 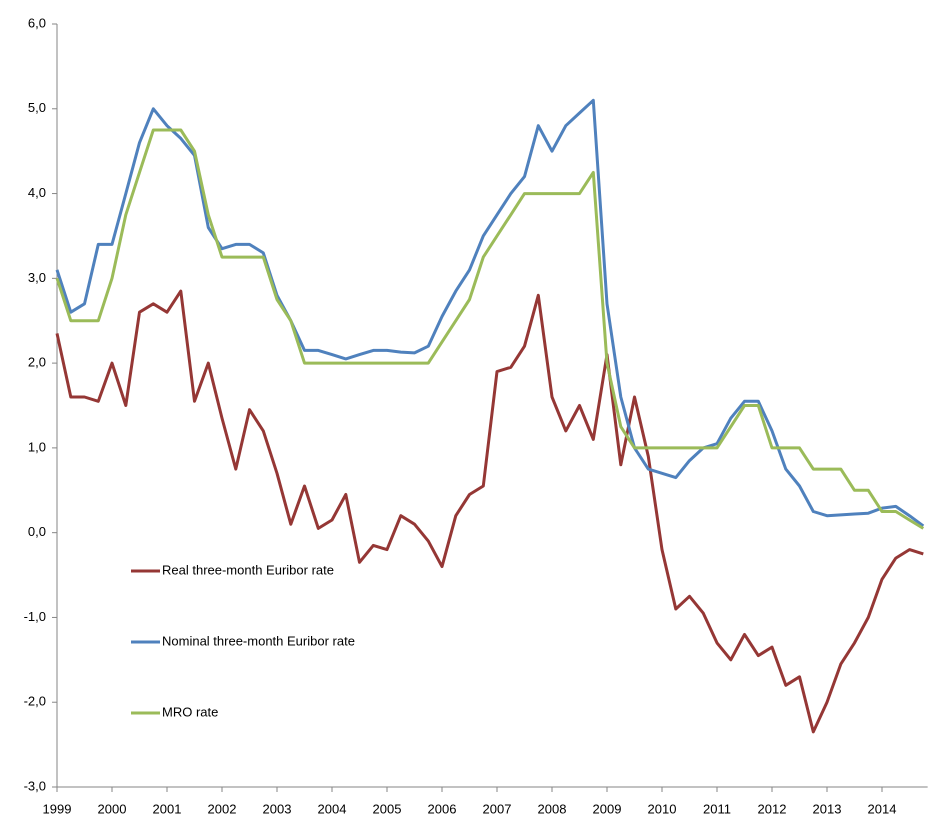 What do you see at coordinates (662, 808) in the screenshot?
I see `x-tick-label: 2010` at bounding box center [662, 808].